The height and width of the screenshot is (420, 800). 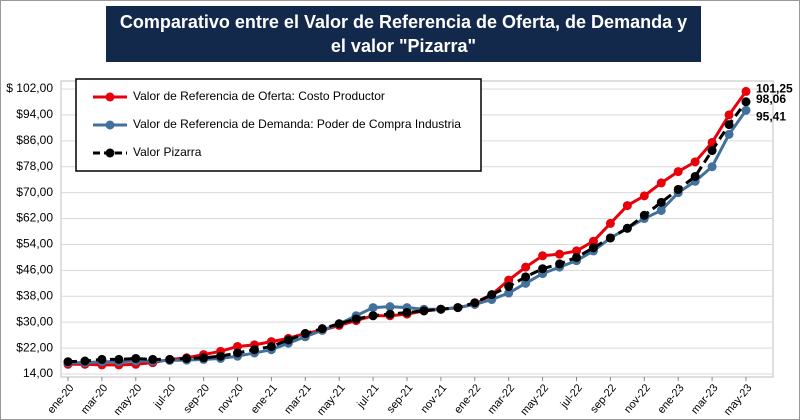 What do you see at coordinates (705, 399) in the screenshot?
I see `x-tick-label: mar-23` at bounding box center [705, 399].